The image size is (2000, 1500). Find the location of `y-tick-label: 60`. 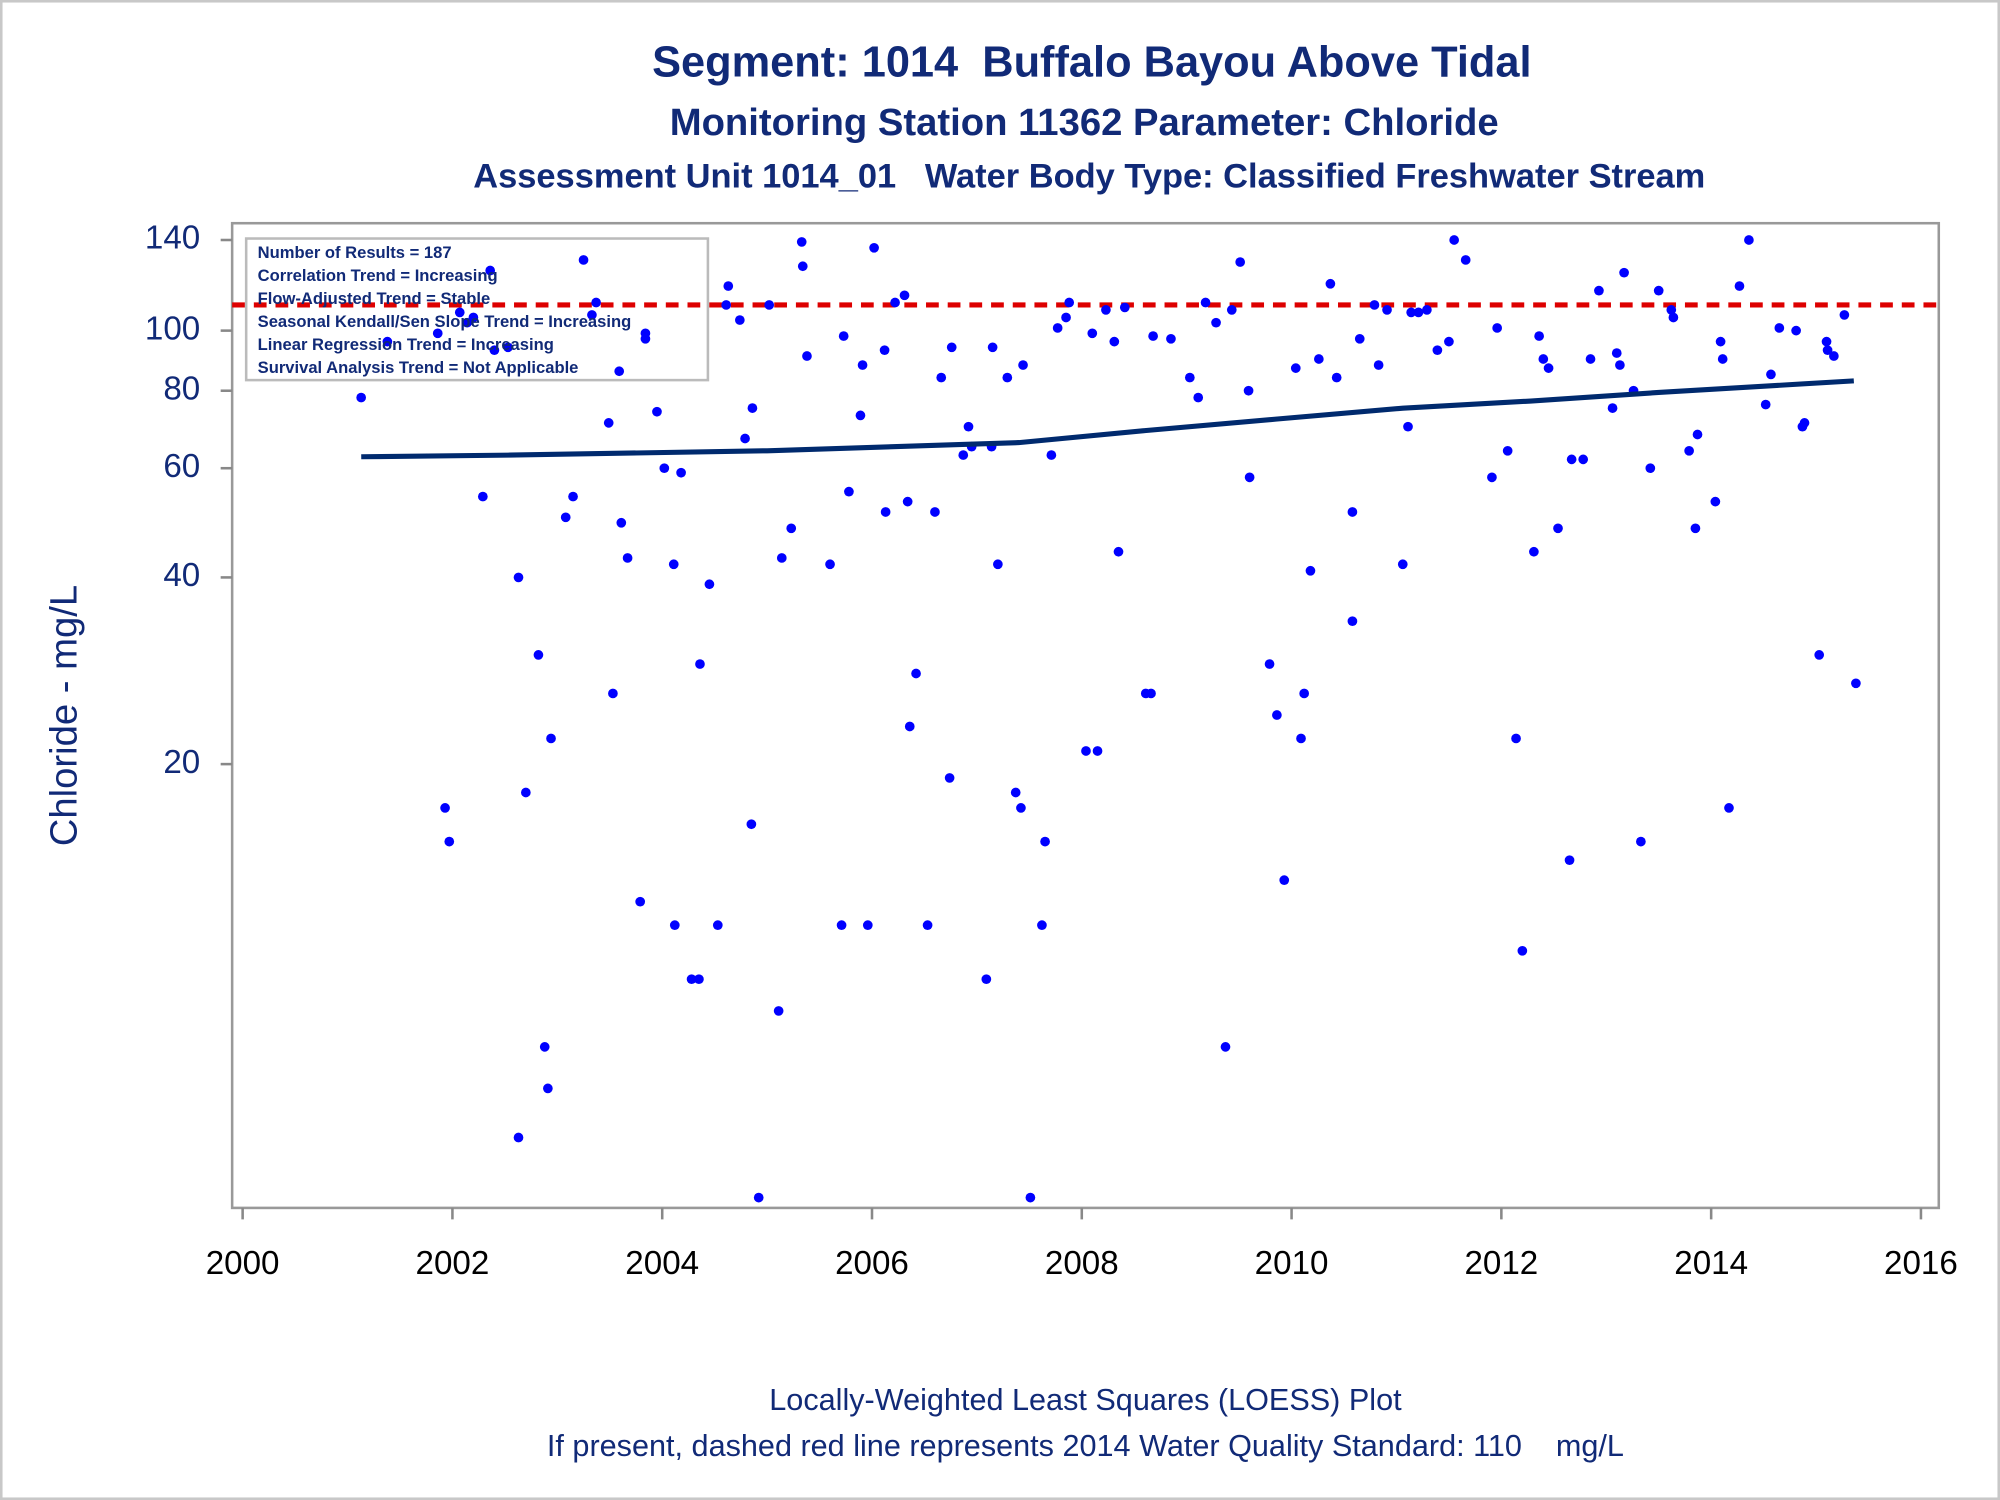

y-tick-label: 60 is located at coordinates (181, 466).